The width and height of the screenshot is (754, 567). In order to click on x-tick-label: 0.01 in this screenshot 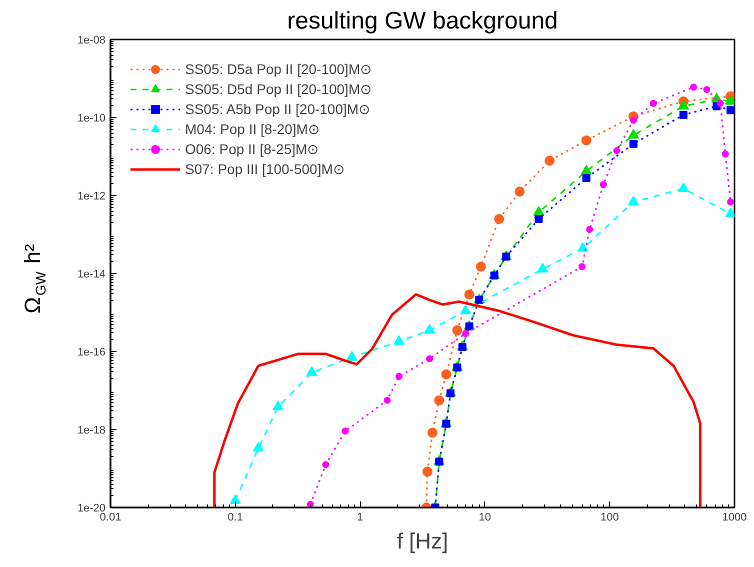, I will do `click(111, 518)`.